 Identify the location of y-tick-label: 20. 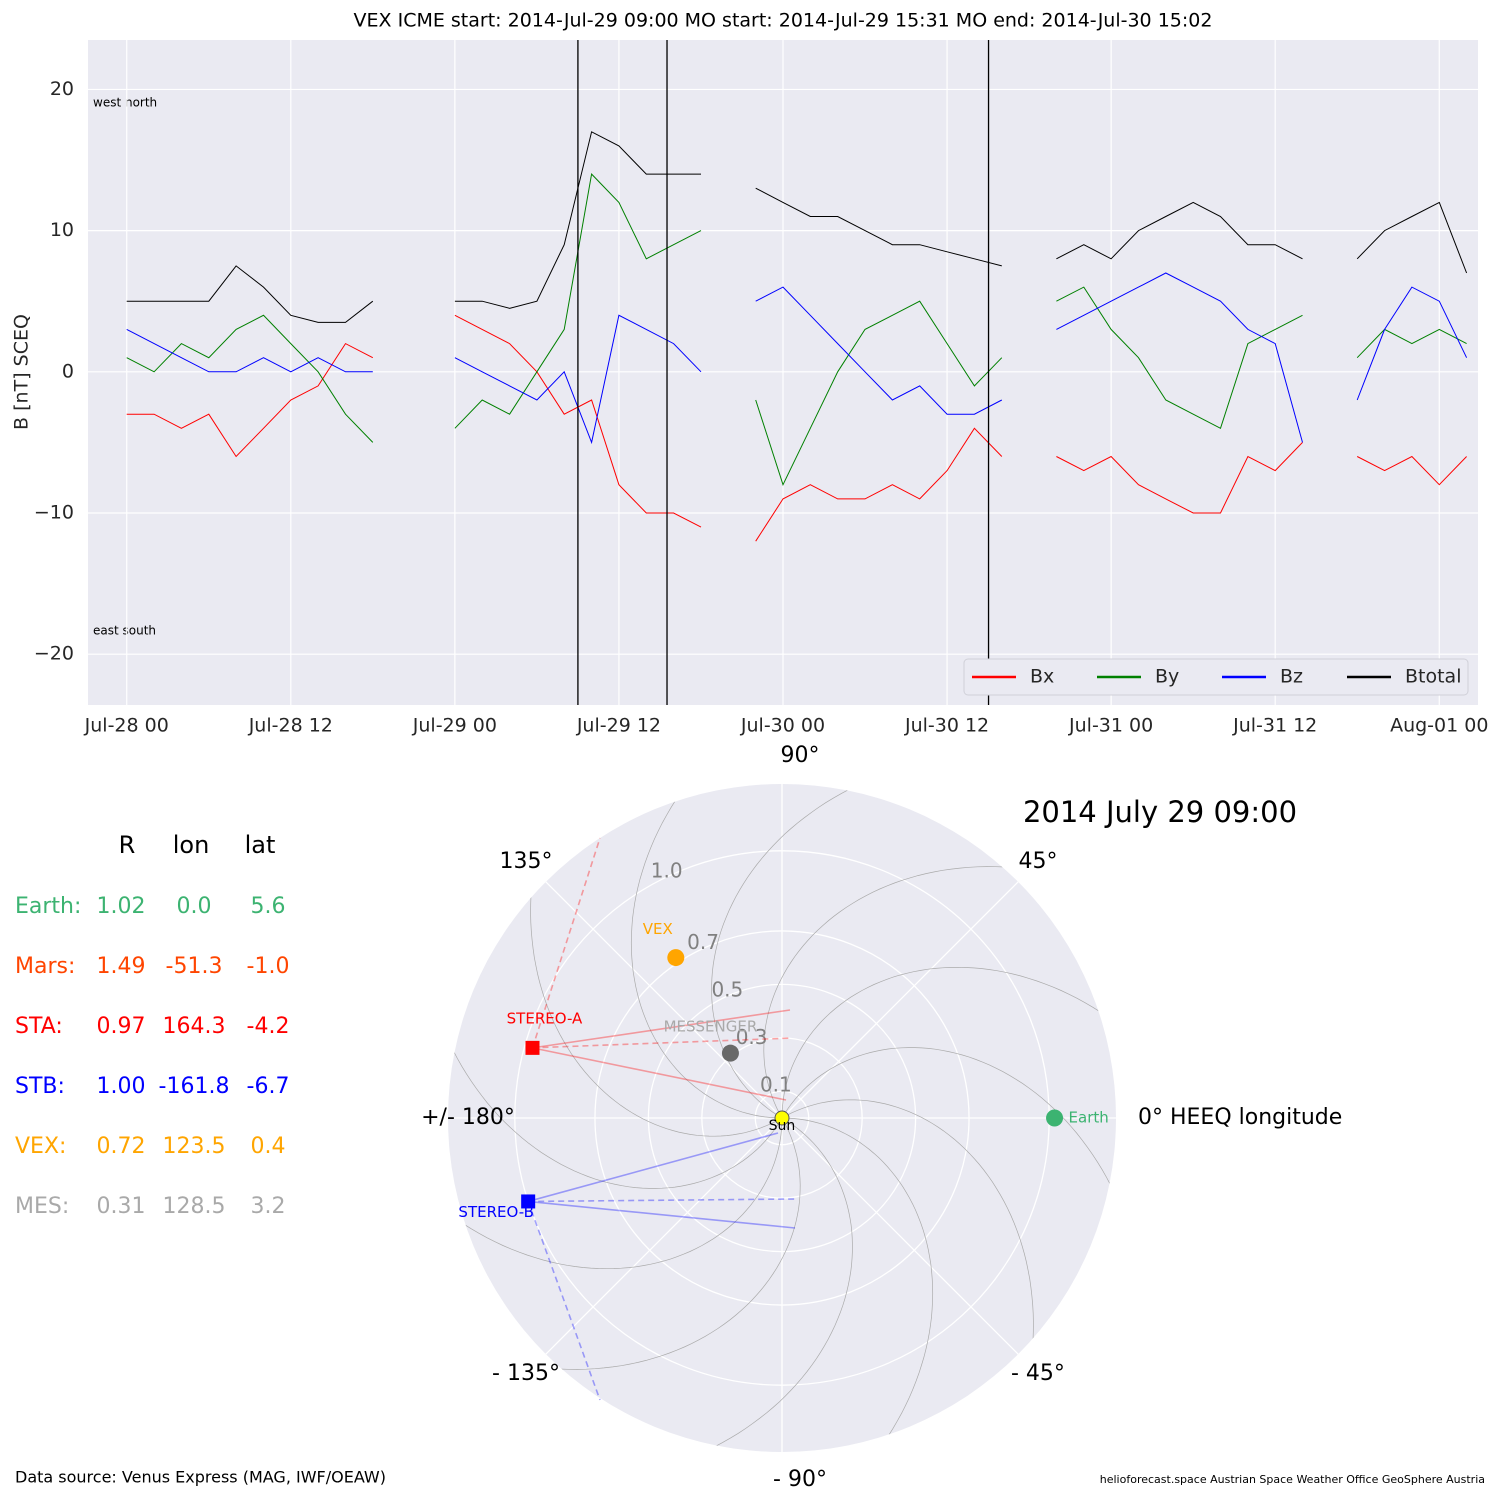
(62, 89).